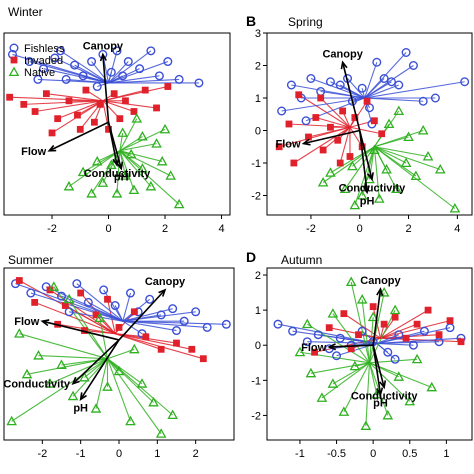 The width and height of the screenshot is (474, 474). Describe the element at coordinates (258, 276) in the screenshot. I see `y-tick-label: 2` at that location.